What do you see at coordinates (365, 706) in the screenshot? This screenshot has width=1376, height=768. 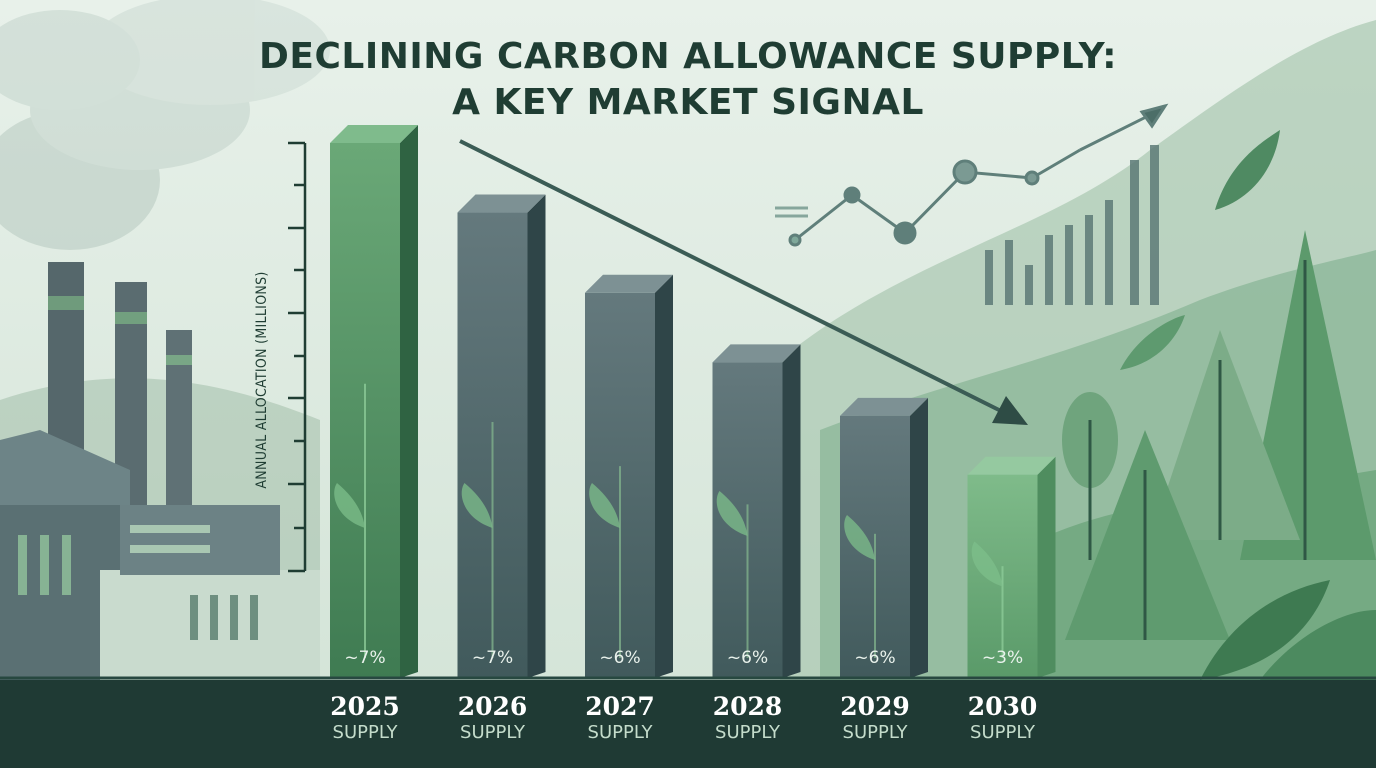 I see `x-tick-label: 2025` at bounding box center [365, 706].